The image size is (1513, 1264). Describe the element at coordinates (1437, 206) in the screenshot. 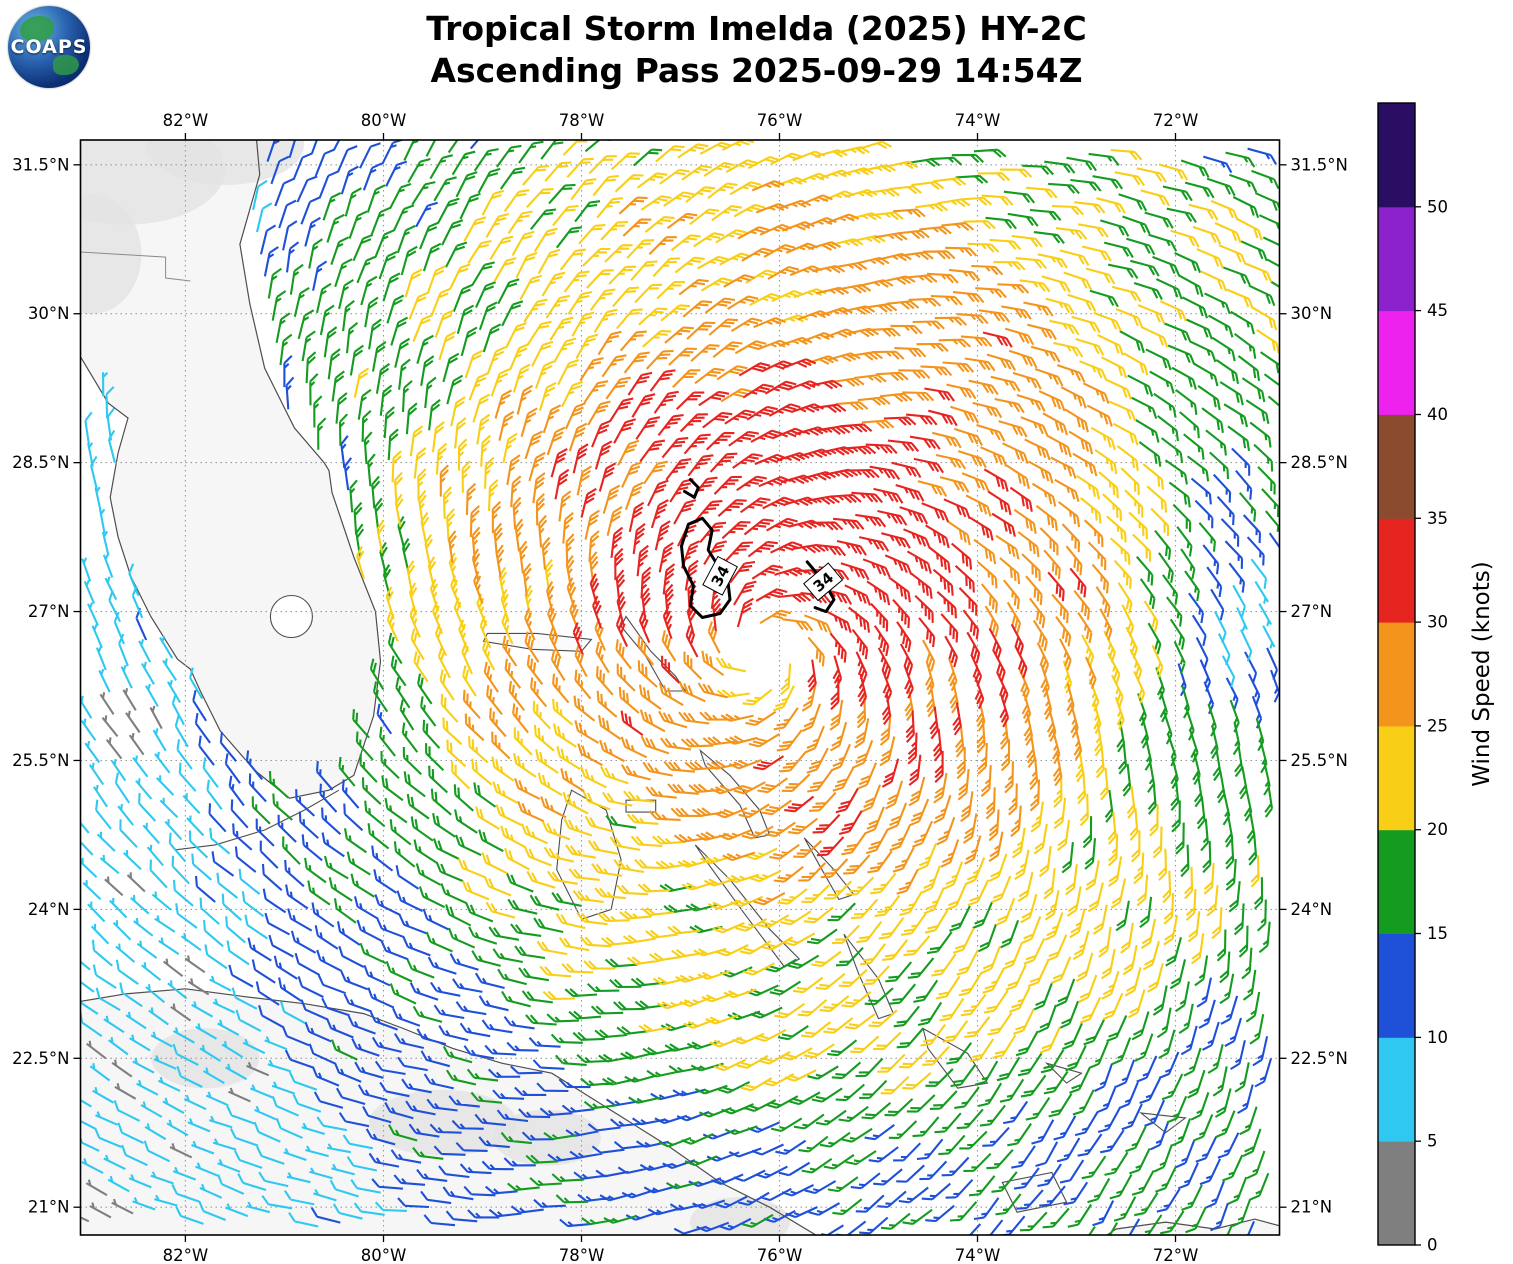

I see `svg-text: 50` at that location.